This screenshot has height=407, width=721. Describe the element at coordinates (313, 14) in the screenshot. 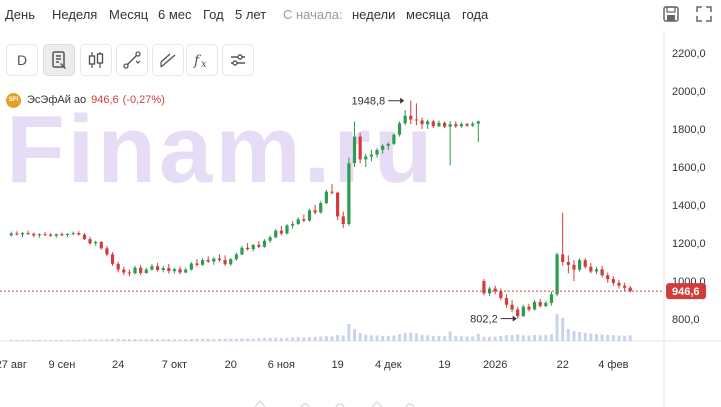

I see `period-since: С начала:` at that location.